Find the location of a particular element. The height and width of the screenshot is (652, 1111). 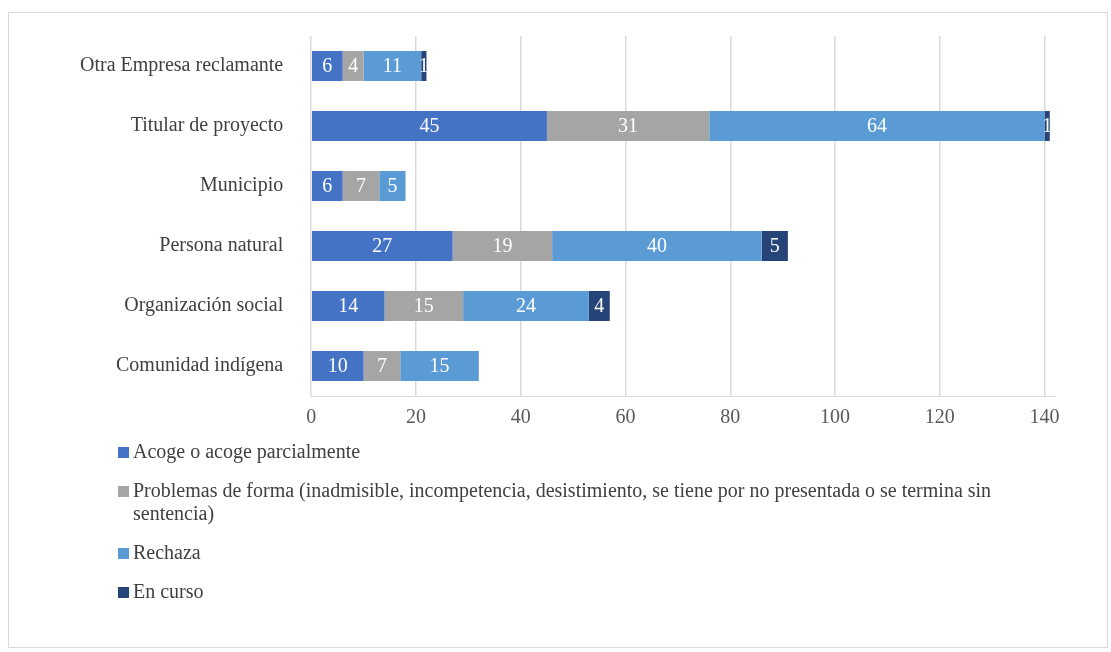

y-tick-label: Persona natural is located at coordinates (221, 244).